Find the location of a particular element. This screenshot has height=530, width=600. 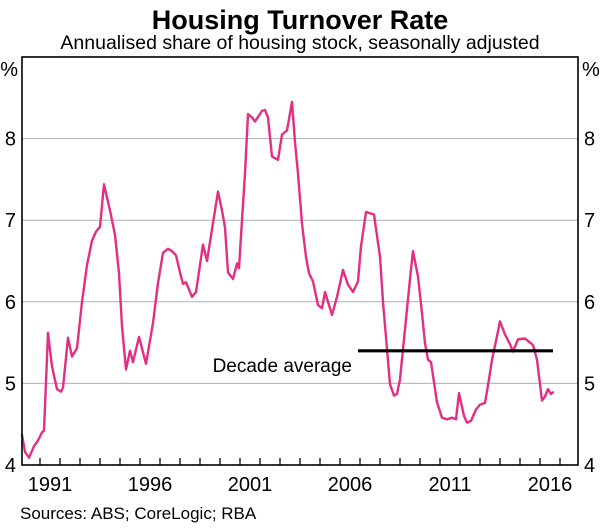

y-axis-labels-left: 4 5 6 7 8 is located at coordinates (10, 303).